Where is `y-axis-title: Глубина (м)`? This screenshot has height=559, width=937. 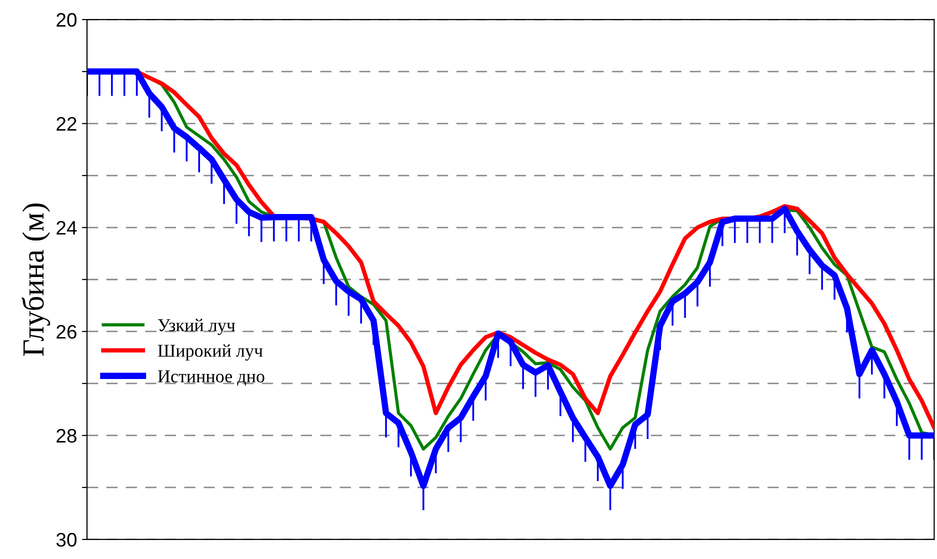 y-axis-title: Глубина (м) is located at coordinates (36, 280).